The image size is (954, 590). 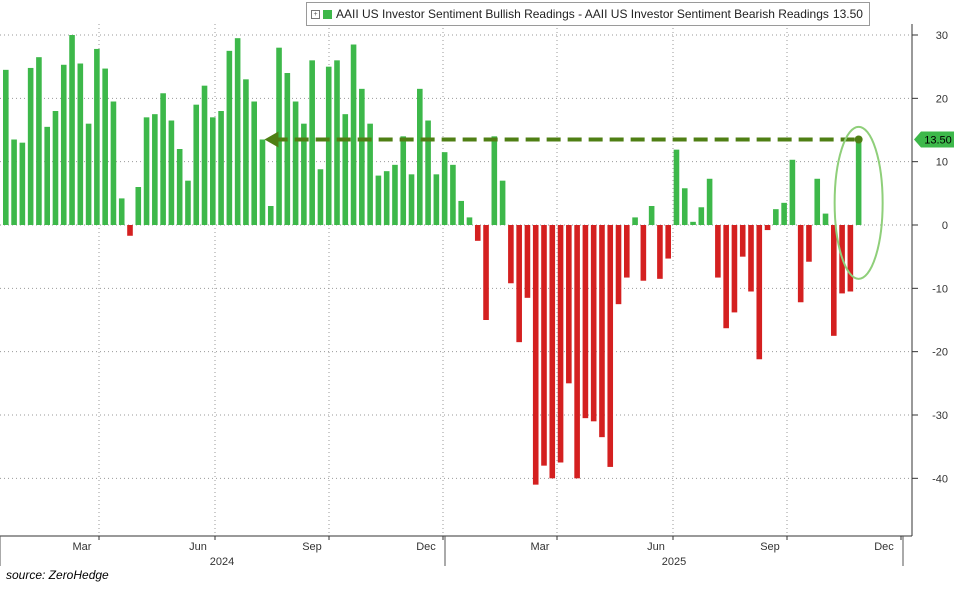 What do you see at coordinates (847, 14) in the screenshot?
I see `legend-value: 13.50` at bounding box center [847, 14].